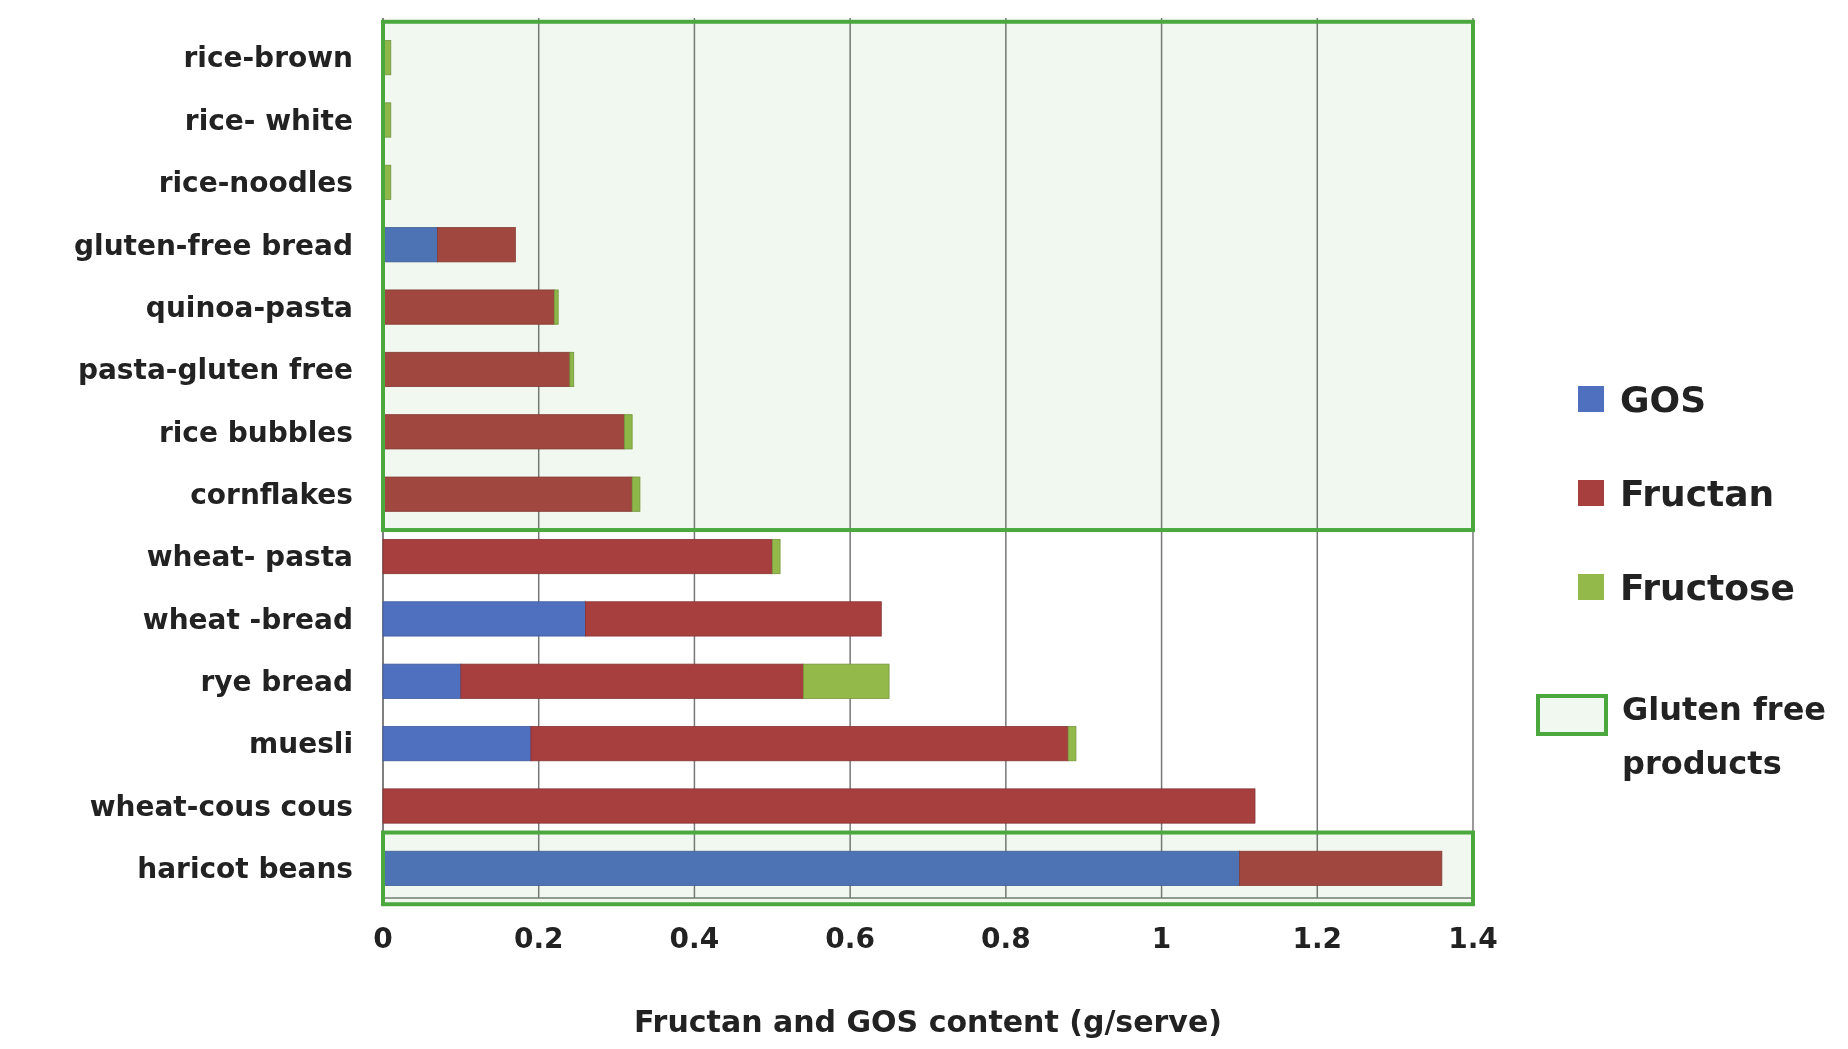 This screenshot has width=1848, height=1049. Describe the element at coordinates (1707, 587) in the screenshot. I see `legend-label: Fructose` at that location.